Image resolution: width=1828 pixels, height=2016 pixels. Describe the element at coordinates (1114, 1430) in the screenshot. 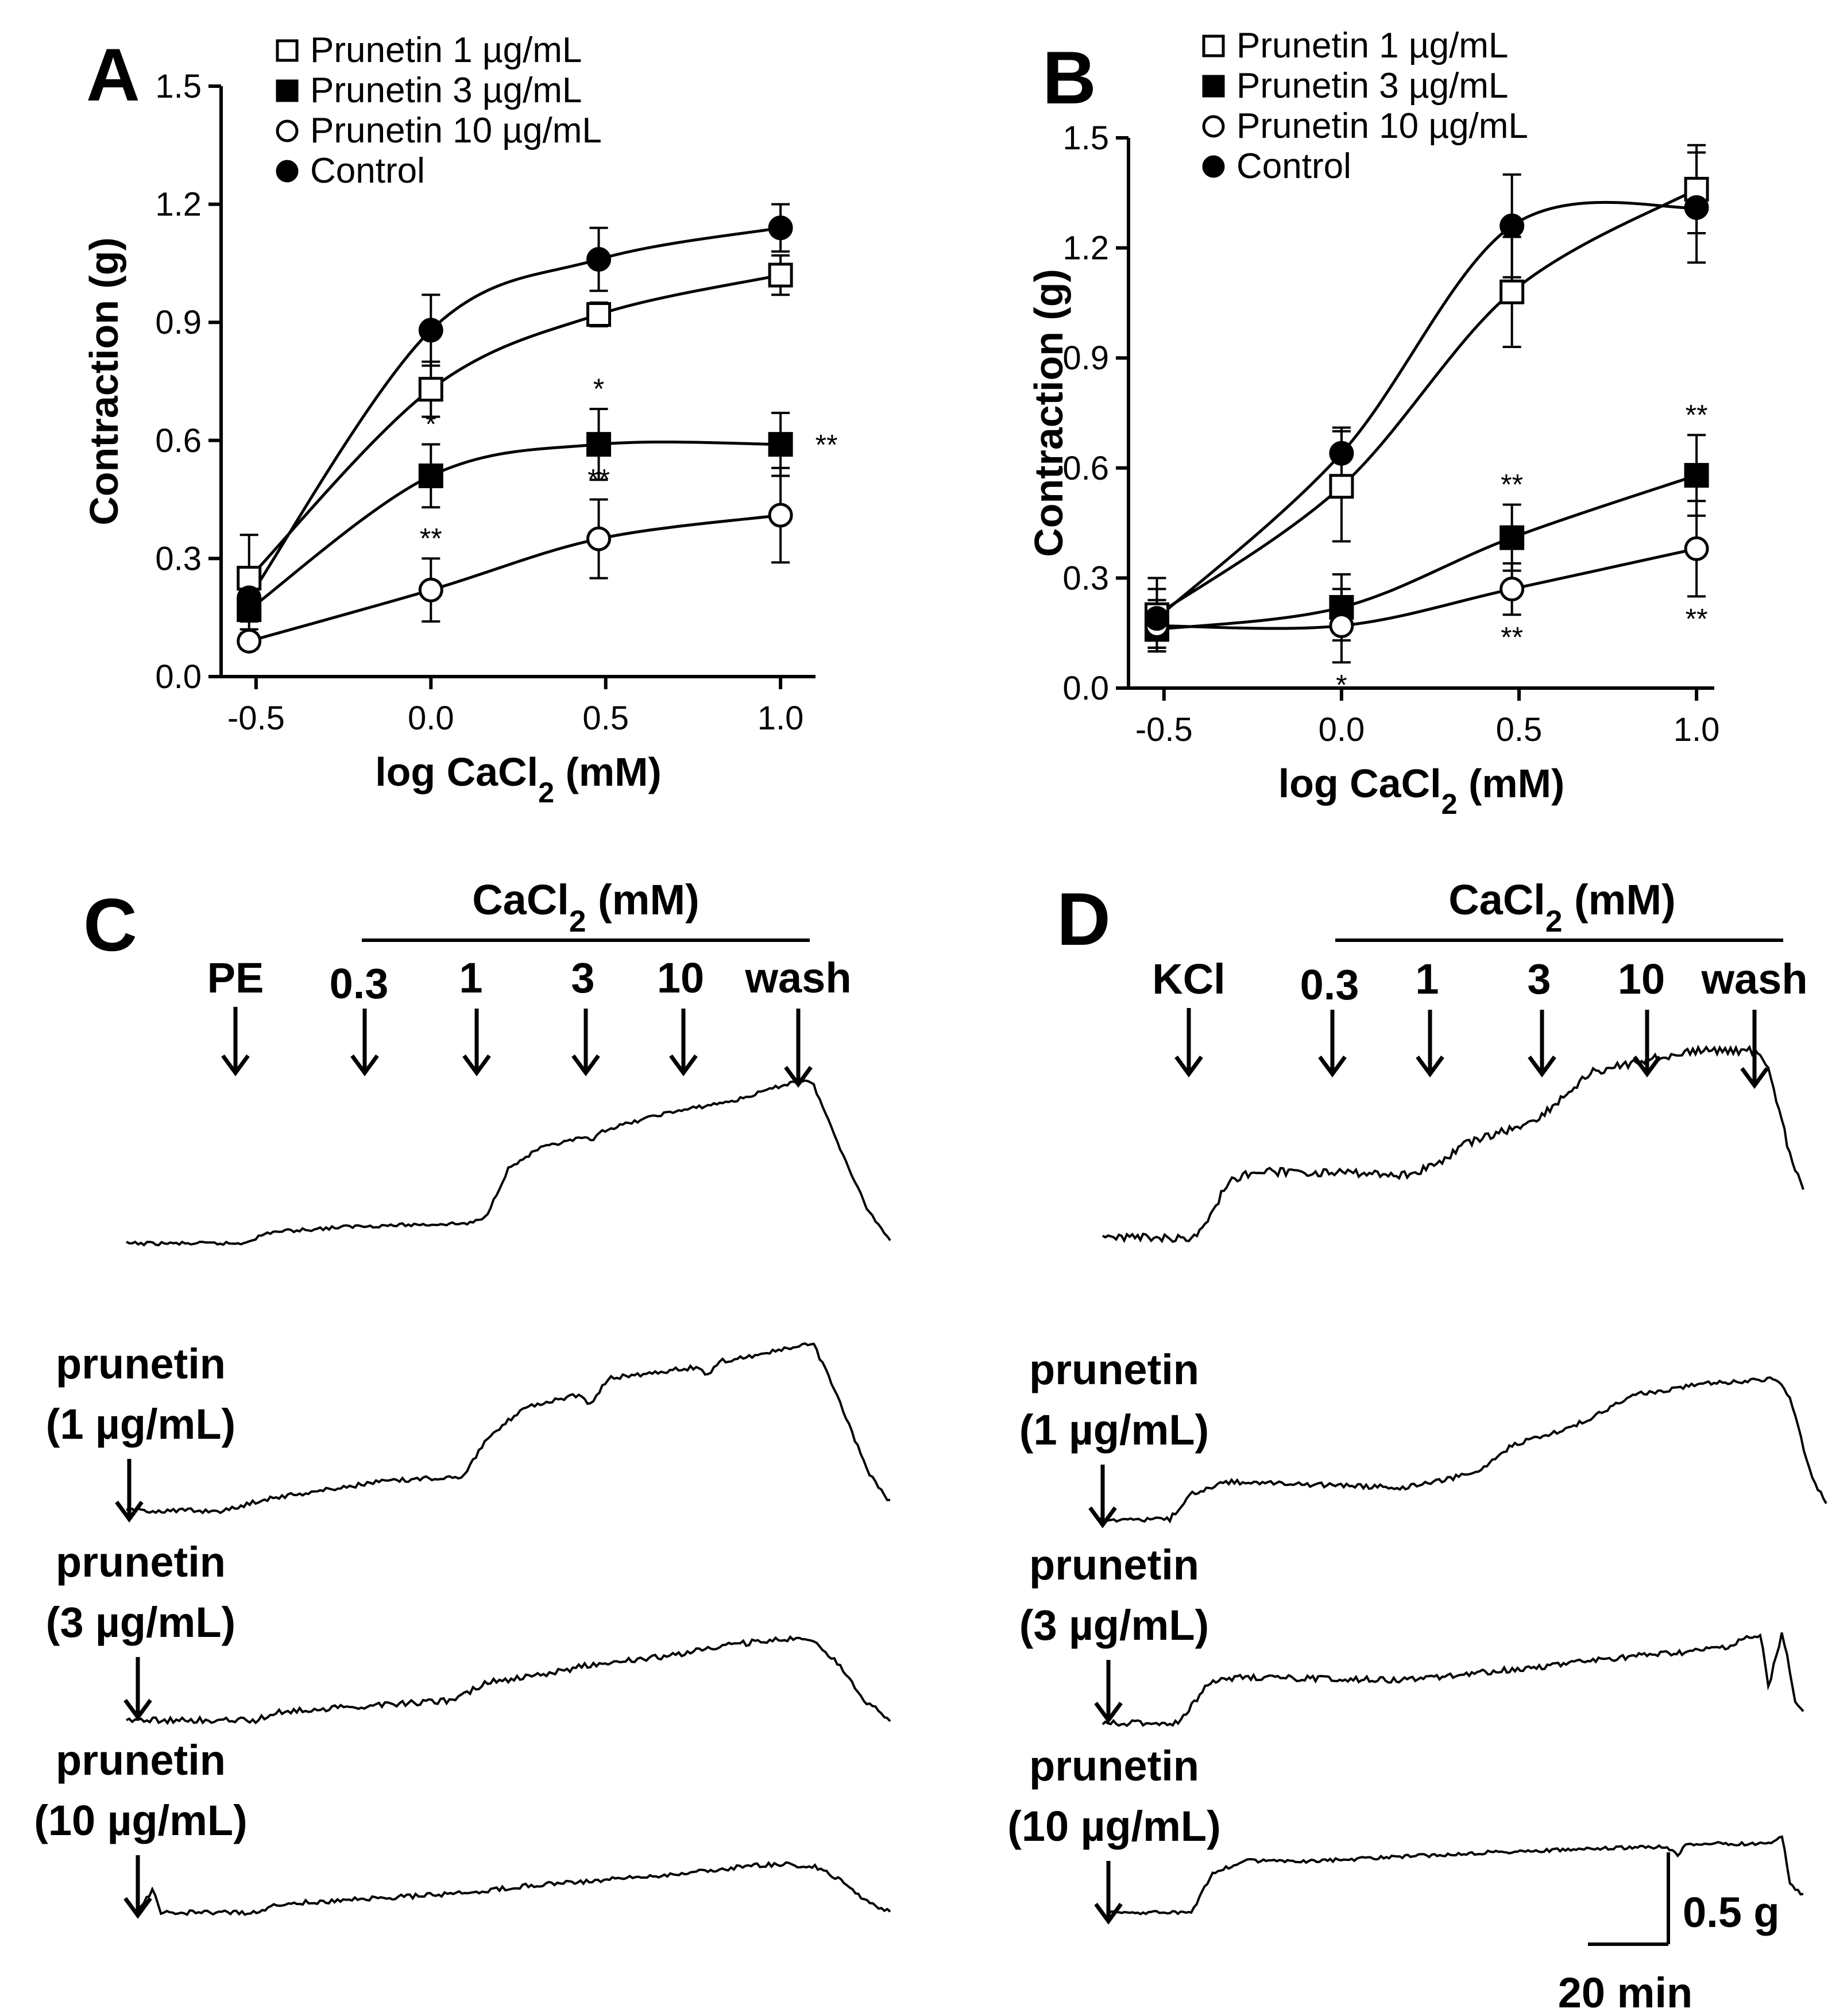

I see `row-label-dose: (1 µg/mL)` at that location.